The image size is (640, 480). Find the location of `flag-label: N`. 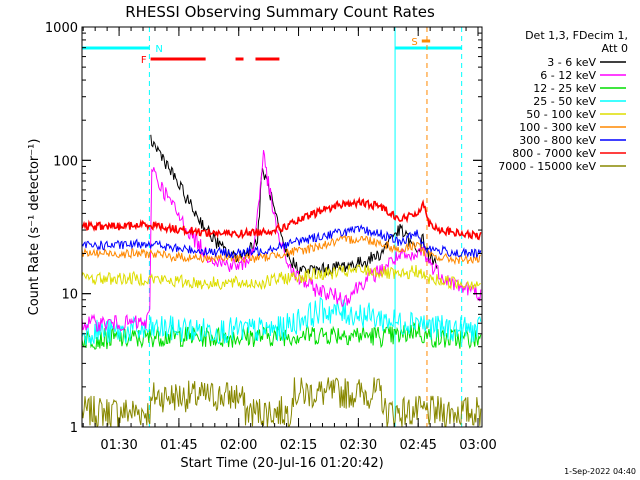

flag-label: N is located at coordinates (158, 49).